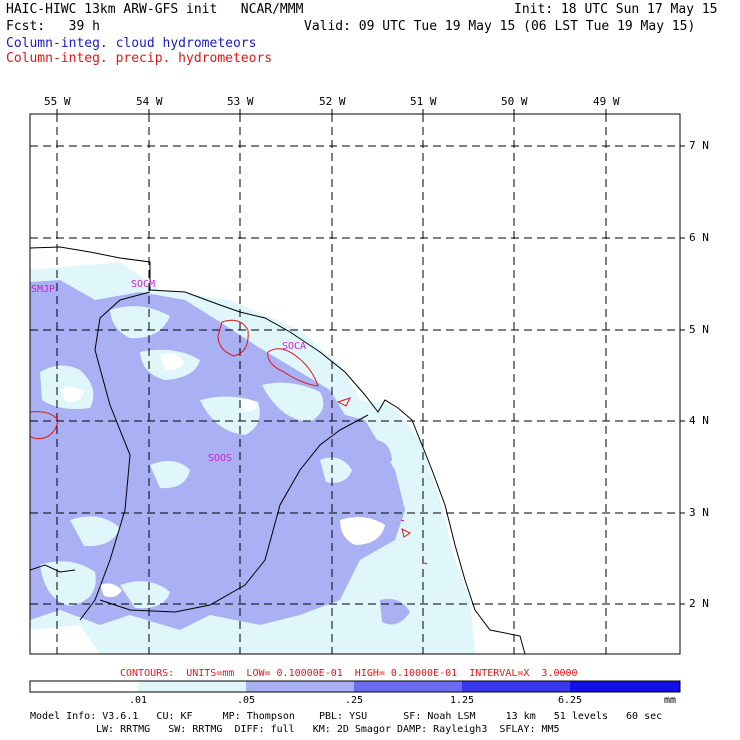 The width and height of the screenshot is (740, 740). I want to click on lat-label: 4 N, so click(699, 420).